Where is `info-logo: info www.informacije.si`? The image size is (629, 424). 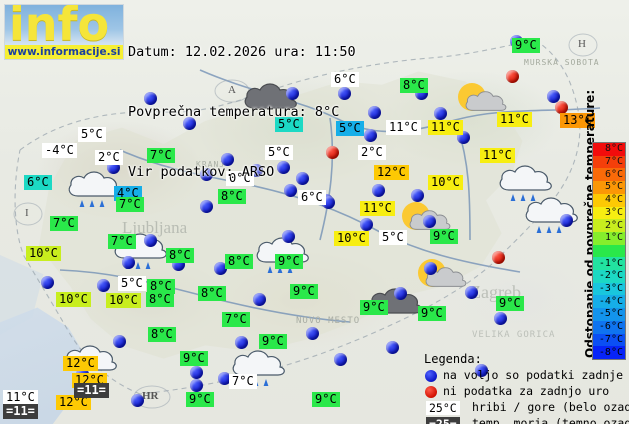 info-logo: info www.informacije.si is located at coordinates (64, 32).